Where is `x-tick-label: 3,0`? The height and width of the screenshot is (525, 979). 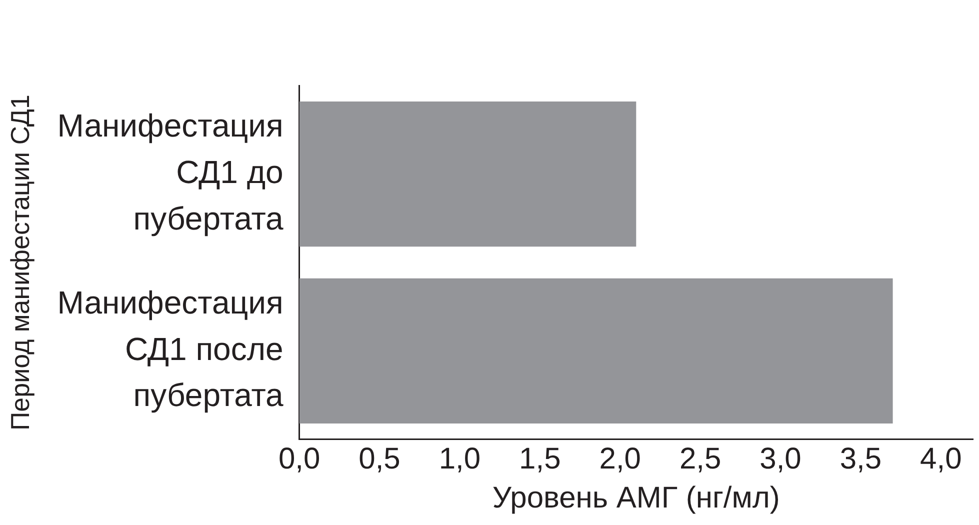
x-tick-label: 3,0 is located at coordinates (781, 459).